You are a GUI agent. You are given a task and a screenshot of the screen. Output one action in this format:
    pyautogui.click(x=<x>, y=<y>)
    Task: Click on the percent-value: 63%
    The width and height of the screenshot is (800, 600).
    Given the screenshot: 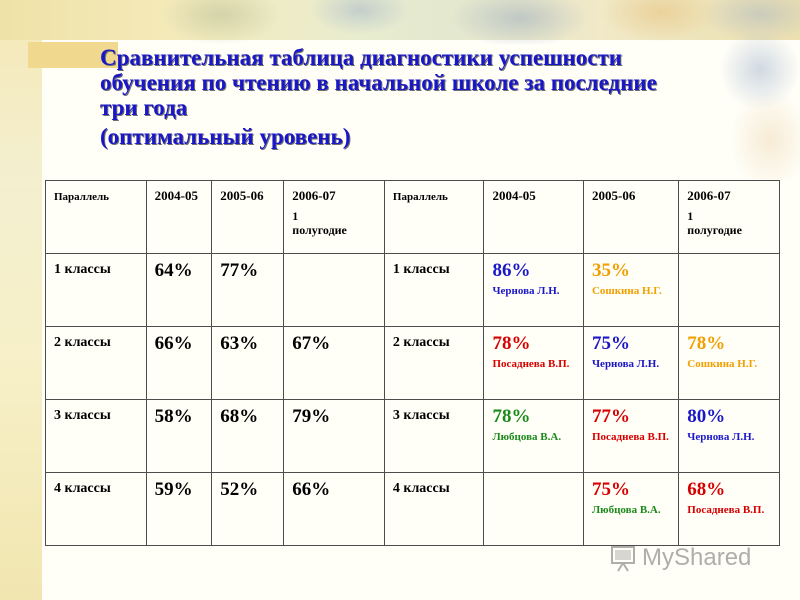 What is the action you would take?
    pyautogui.click(x=239, y=343)
    